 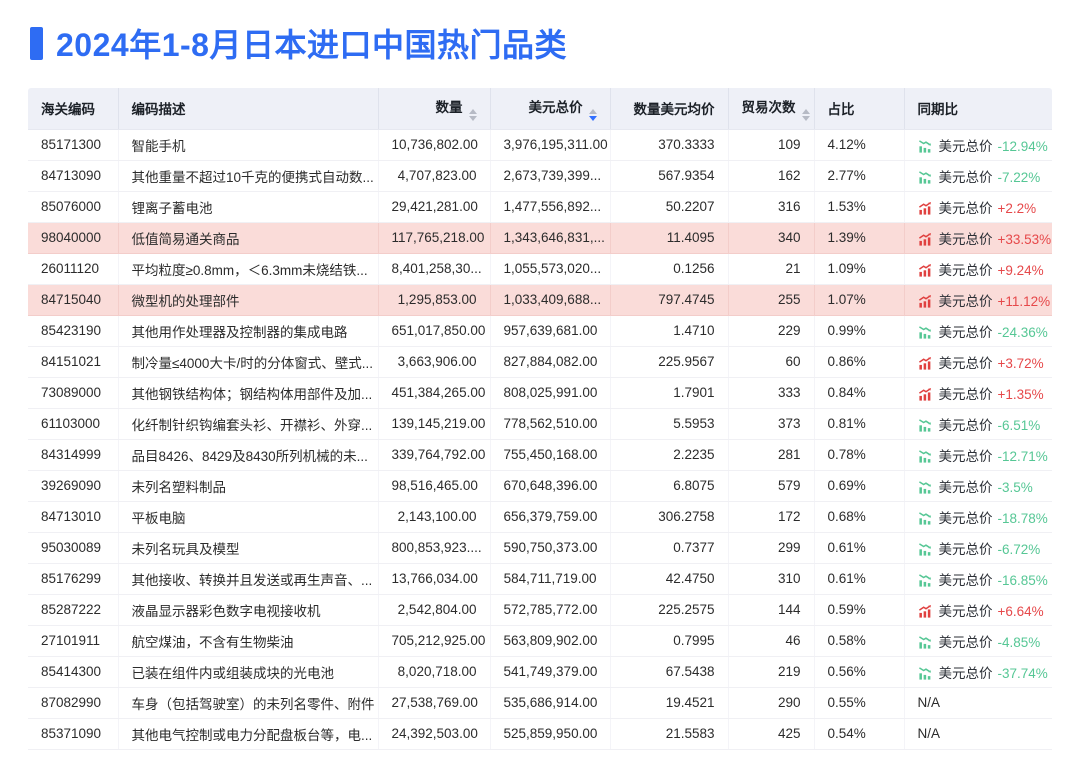 I want to click on row-yoy: 美元总价 +11.12%, so click(x=978, y=300).